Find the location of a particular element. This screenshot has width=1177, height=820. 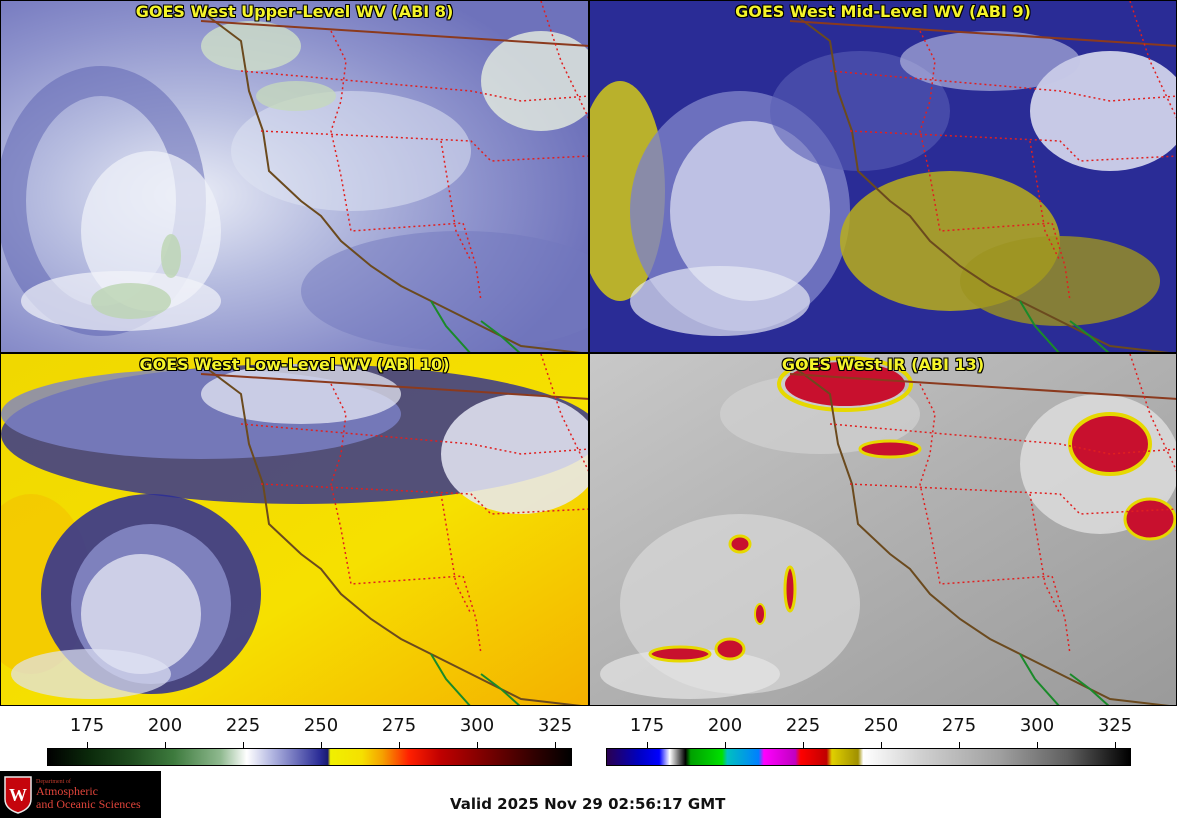

wv-colorbar-ticks: 175 200 225 250 275 300 325 is located at coordinates (309, 727).